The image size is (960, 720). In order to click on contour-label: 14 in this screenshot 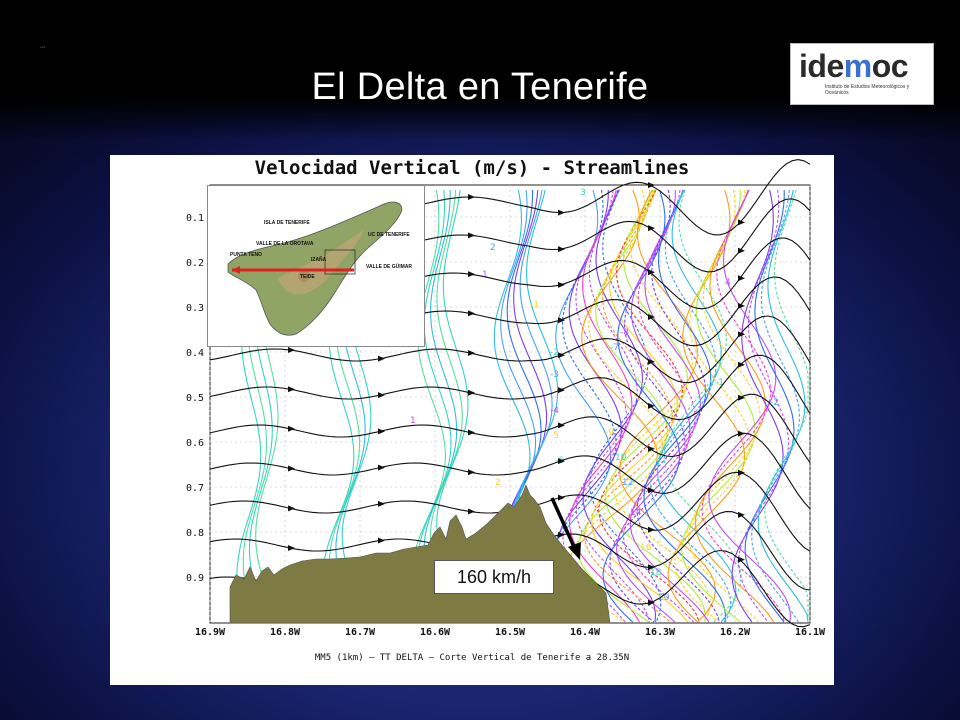, I will do `click(636, 513)`.